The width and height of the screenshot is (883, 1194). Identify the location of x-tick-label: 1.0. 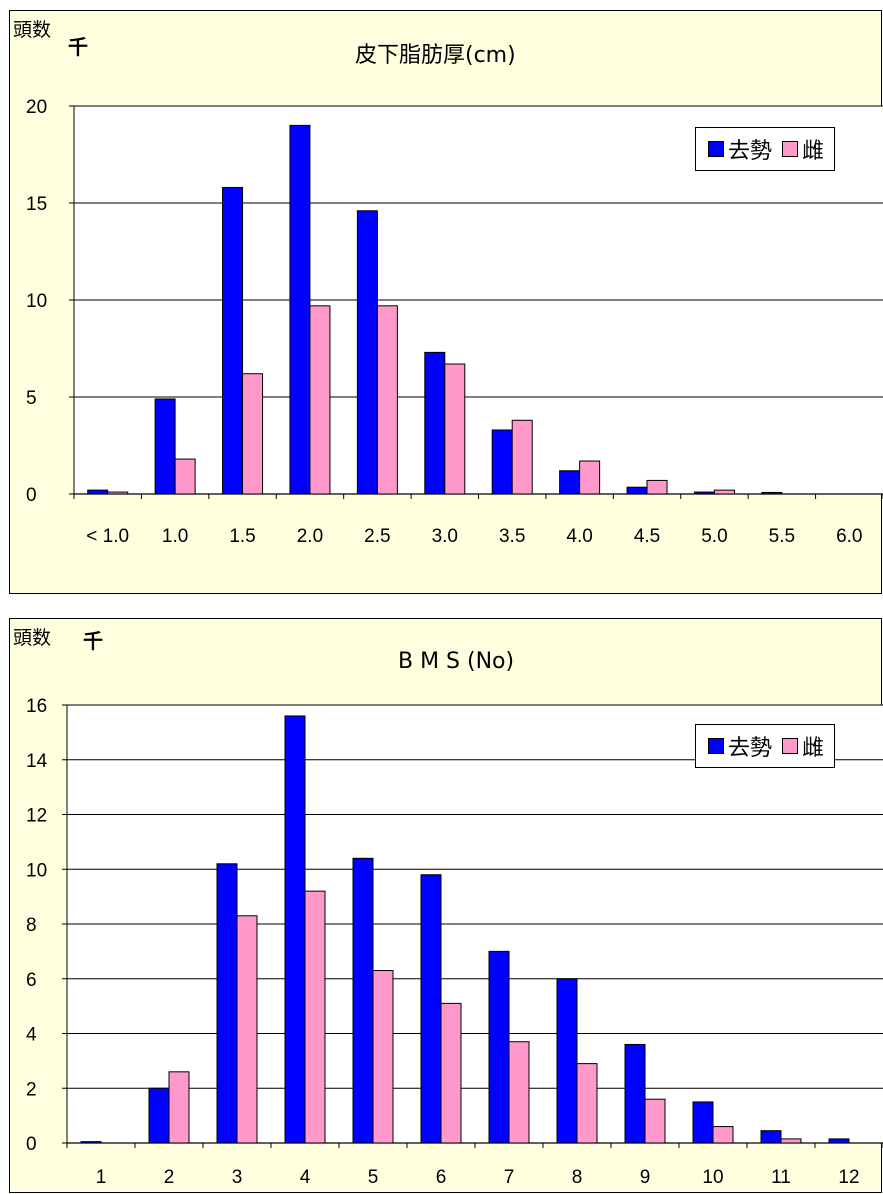
(175, 536).